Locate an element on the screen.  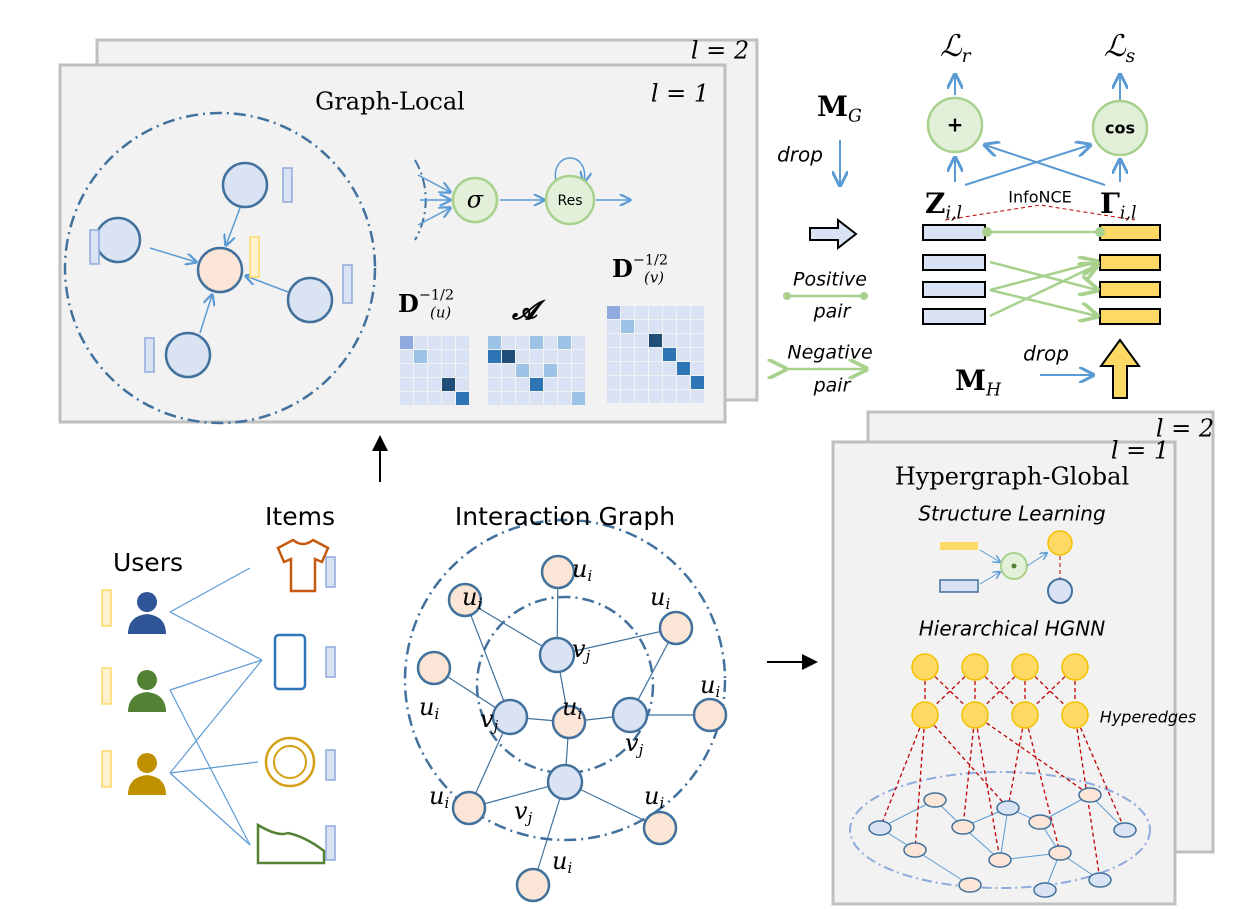
math-label: Zi,l is located at coordinates (943, 205).